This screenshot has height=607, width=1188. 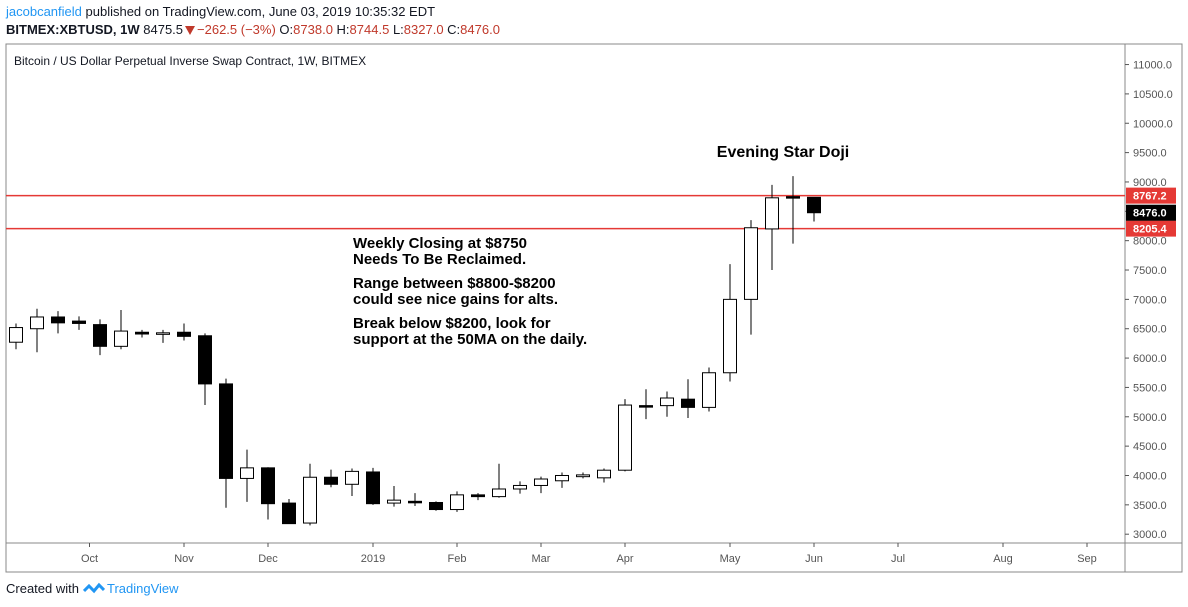 I want to click on author-link: jacobcanfield, so click(x=44, y=11).